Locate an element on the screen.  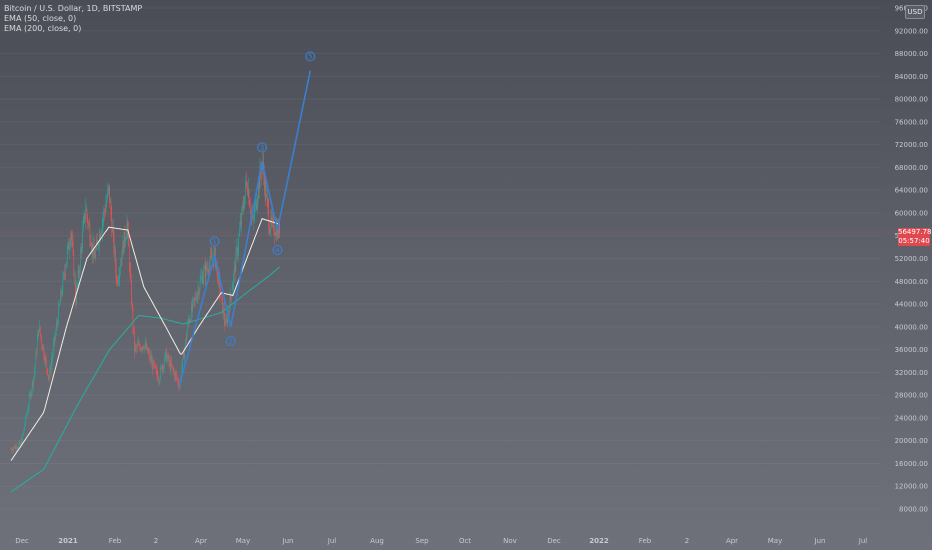
y-tick-label: 24000.00 is located at coordinates (911, 418).